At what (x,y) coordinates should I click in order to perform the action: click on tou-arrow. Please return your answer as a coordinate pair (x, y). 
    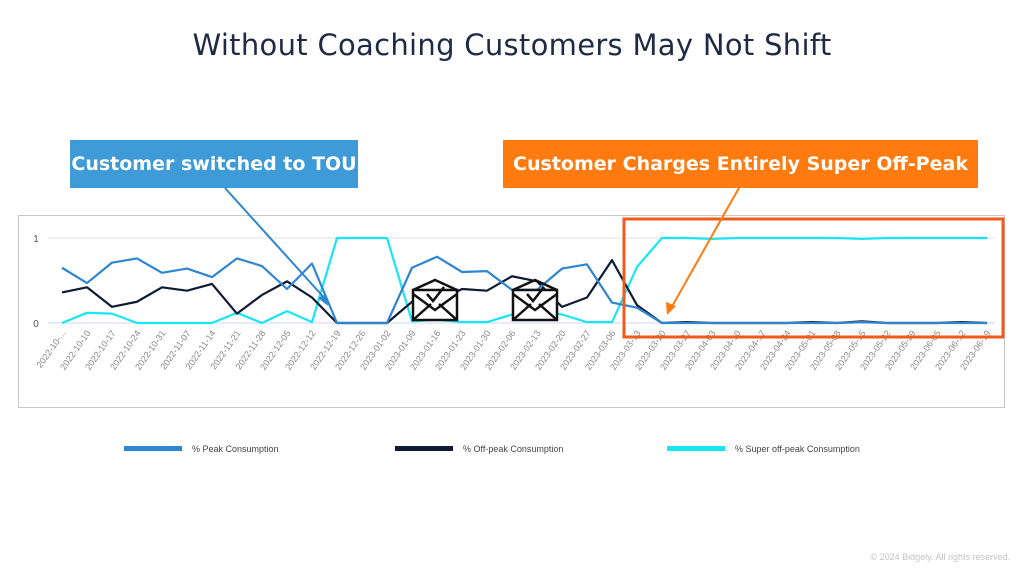
    Looking at the image, I should click on (276, 246).